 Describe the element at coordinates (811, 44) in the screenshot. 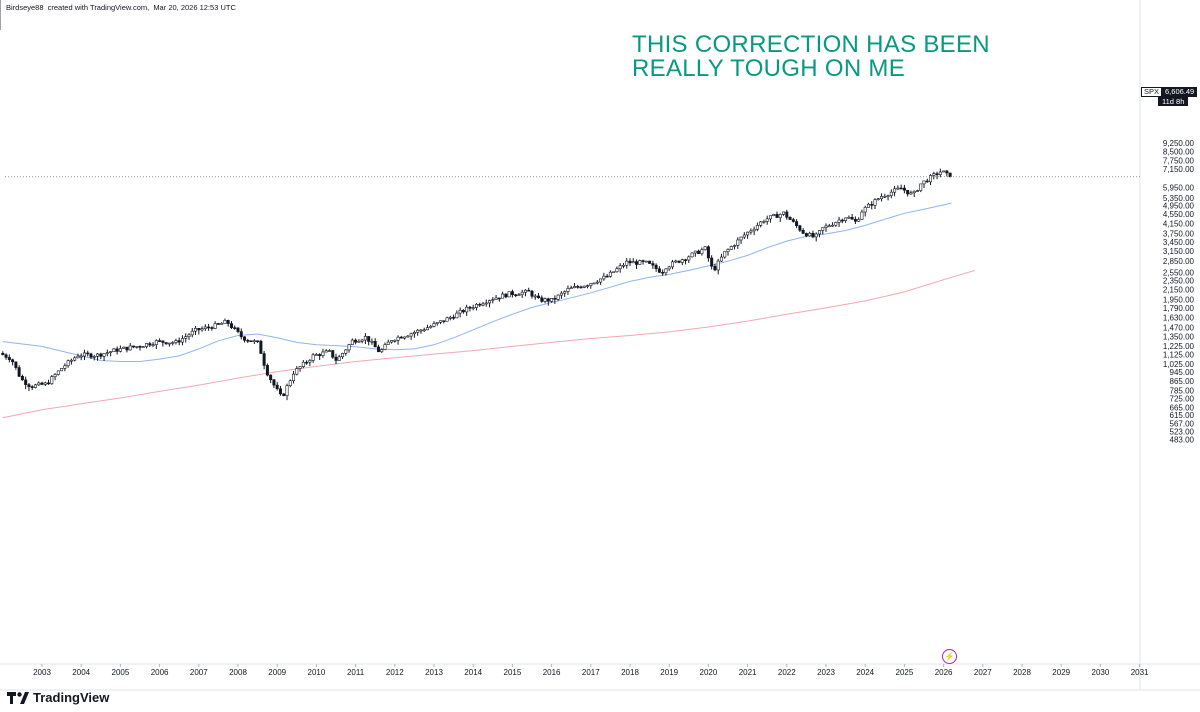

I see `annotation-line-1: THIS CORRECTION HAS BEEN` at that location.